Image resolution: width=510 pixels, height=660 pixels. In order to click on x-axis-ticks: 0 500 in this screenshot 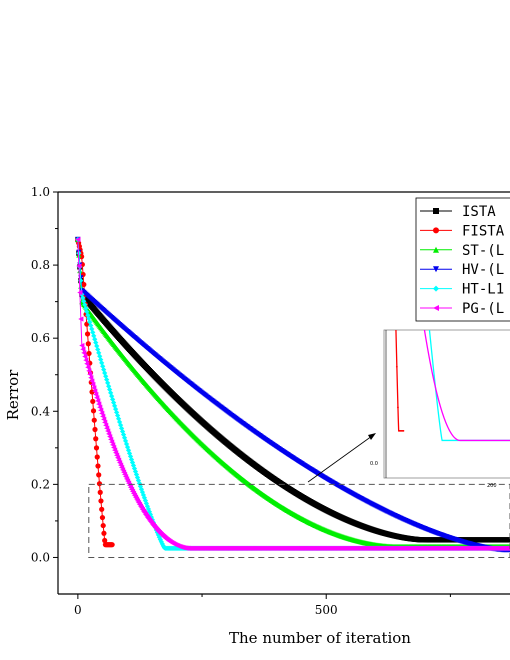, I will do `click(262, 605)`.